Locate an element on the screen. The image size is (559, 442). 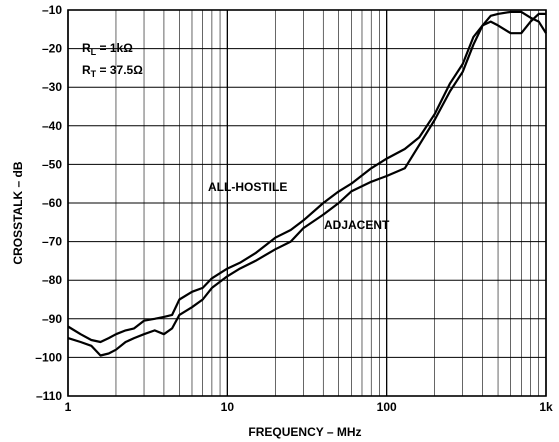
x-tick-label: 10 is located at coordinates (228, 407).